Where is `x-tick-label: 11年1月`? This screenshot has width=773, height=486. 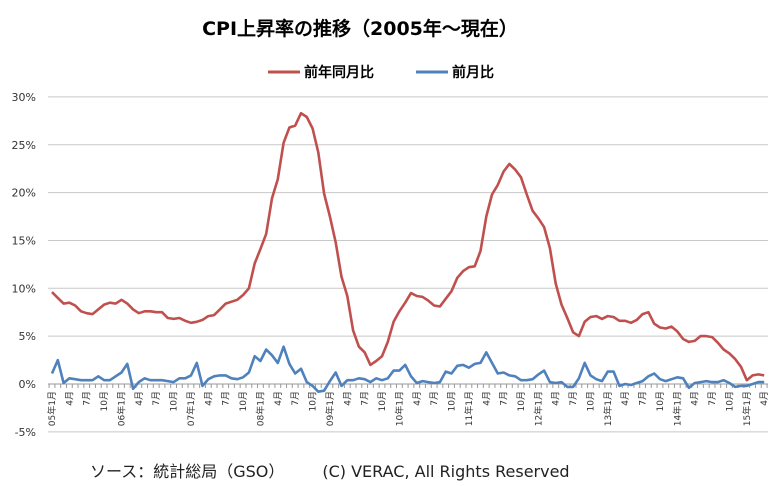
x-tick-label: 11年1月 is located at coordinates (469, 408).